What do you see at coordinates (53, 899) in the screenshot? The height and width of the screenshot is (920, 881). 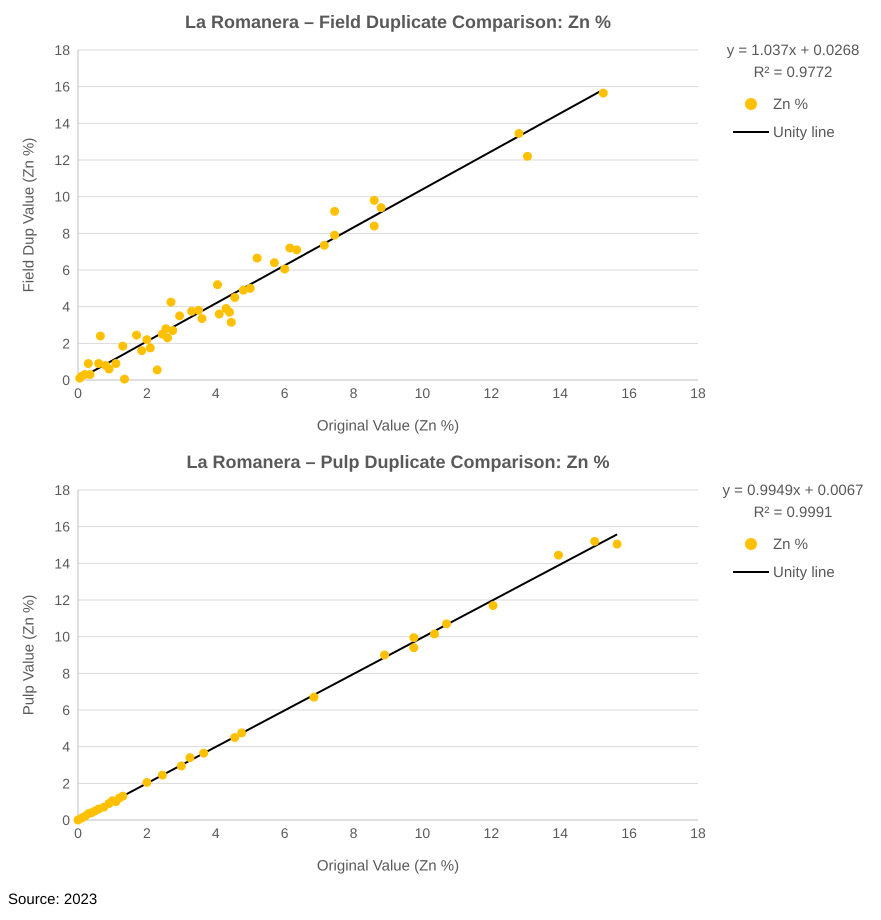 I see `source-note: Source: 2023` at bounding box center [53, 899].